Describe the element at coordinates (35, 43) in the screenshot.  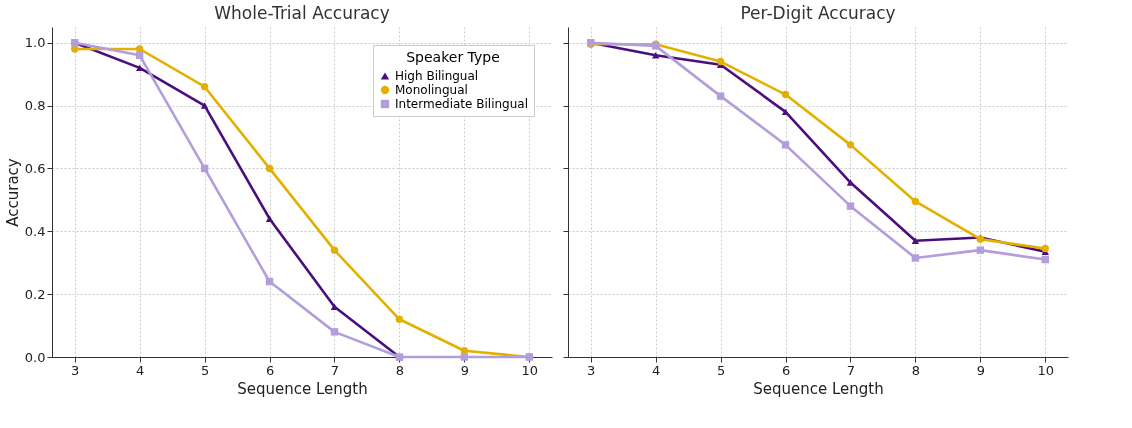
I see `y-tick-label: 1.0` at that location.